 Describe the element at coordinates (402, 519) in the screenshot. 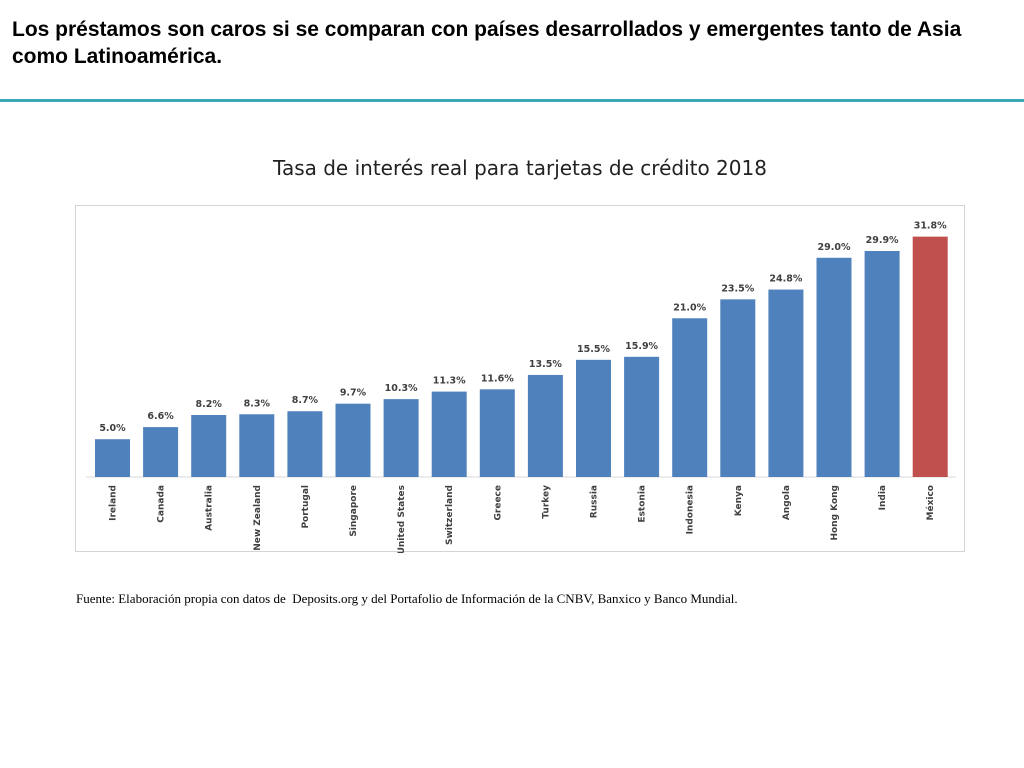

I see `x-tick-label: United States` at that location.